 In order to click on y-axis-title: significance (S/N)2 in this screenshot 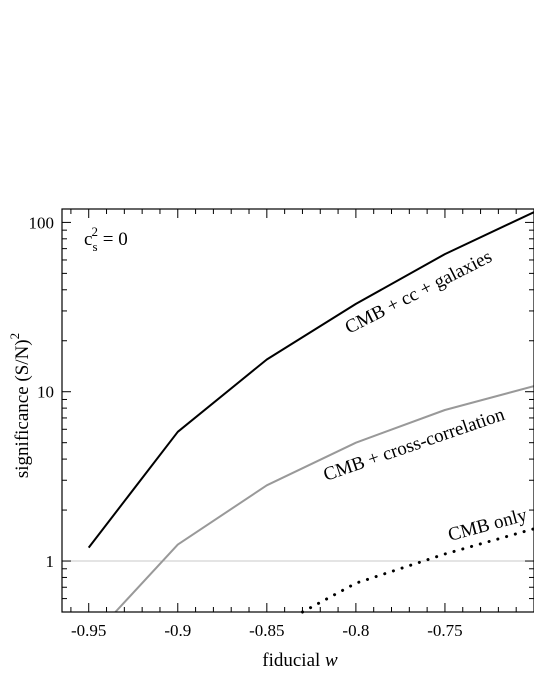, I will do `click(20, 405)`.